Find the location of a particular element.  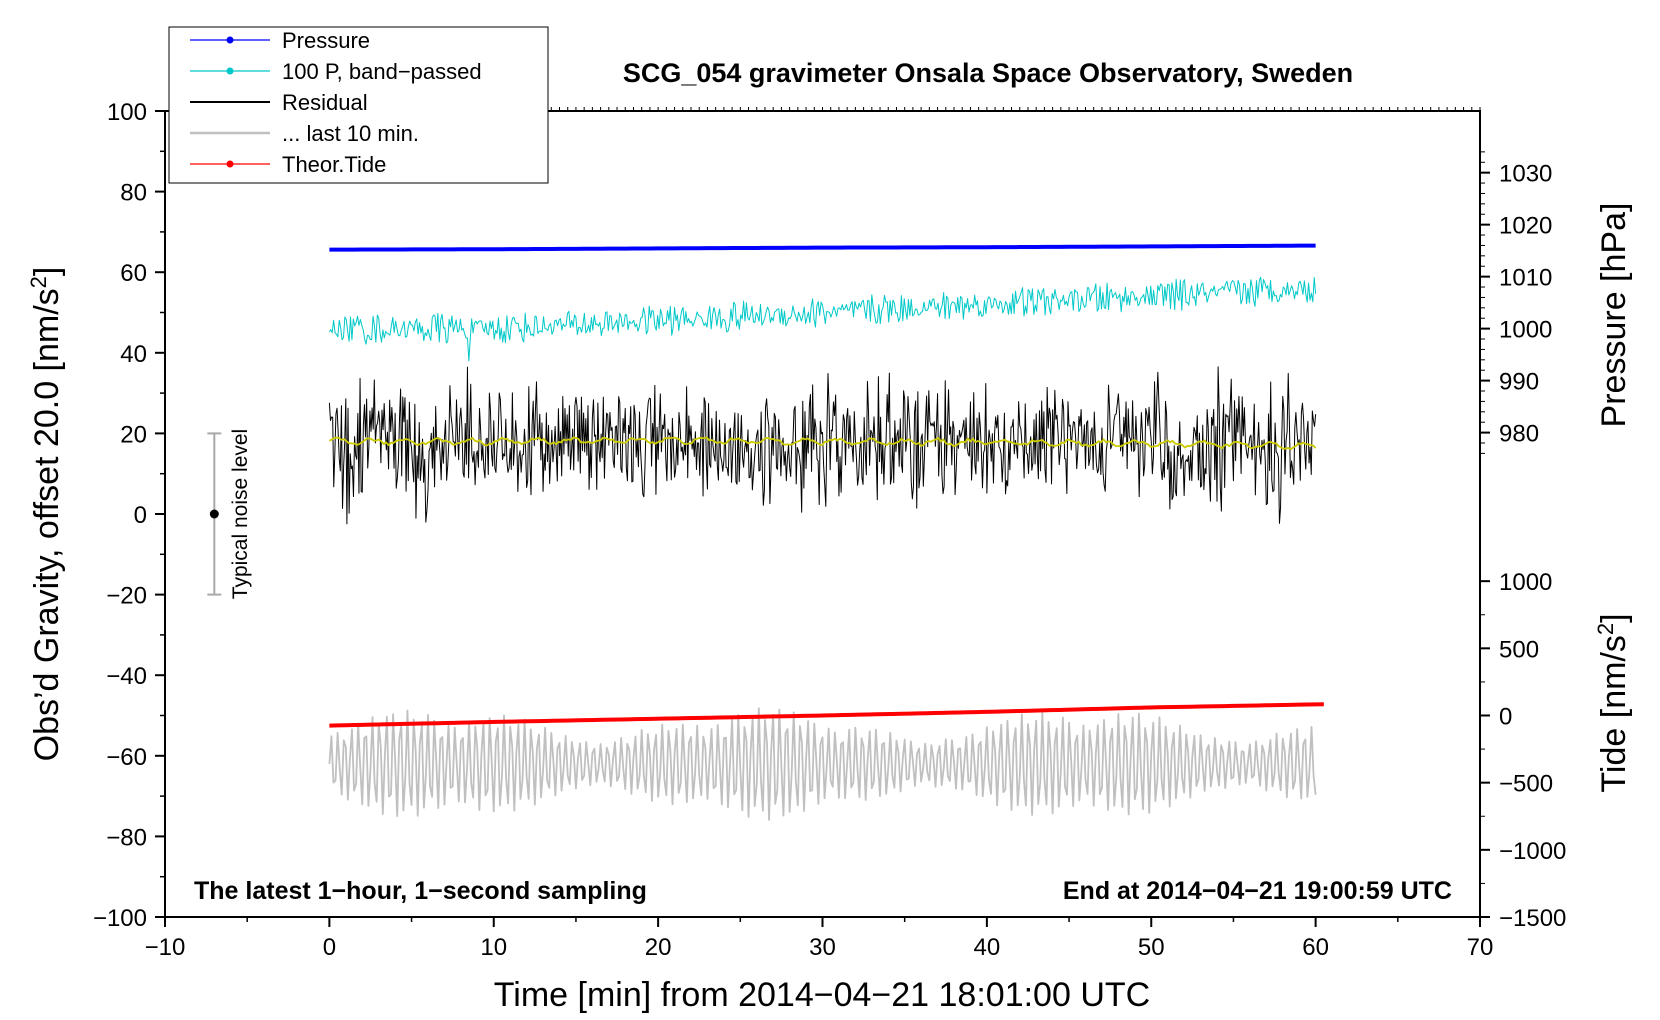

pressure-tick-label: 1030 is located at coordinates (1525, 174).